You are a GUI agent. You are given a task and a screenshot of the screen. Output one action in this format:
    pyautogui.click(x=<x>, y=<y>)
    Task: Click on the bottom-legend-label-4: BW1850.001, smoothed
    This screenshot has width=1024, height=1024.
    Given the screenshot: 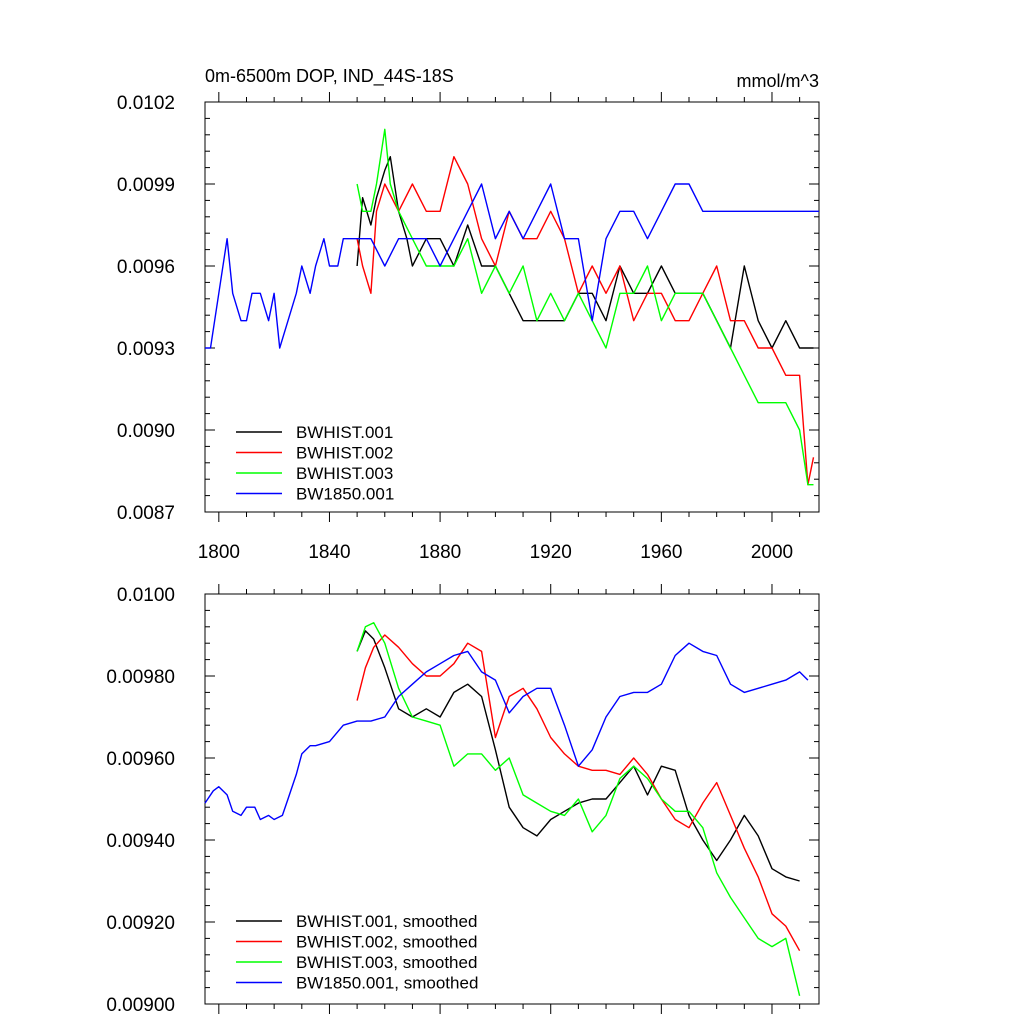 What is the action you would take?
    pyautogui.click(x=387, y=983)
    